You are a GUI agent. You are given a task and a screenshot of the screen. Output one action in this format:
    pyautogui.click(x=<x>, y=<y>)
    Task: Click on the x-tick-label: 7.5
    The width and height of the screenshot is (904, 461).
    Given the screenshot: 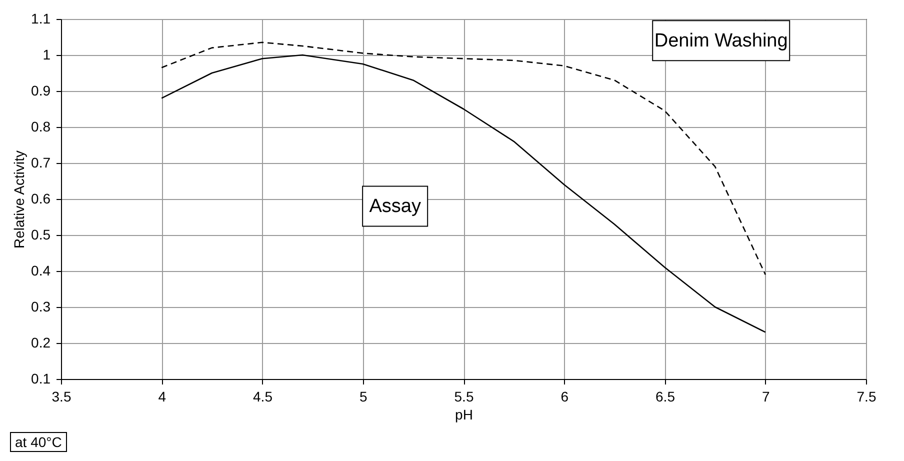 What is the action you would take?
    pyautogui.click(x=866, y=396)
    